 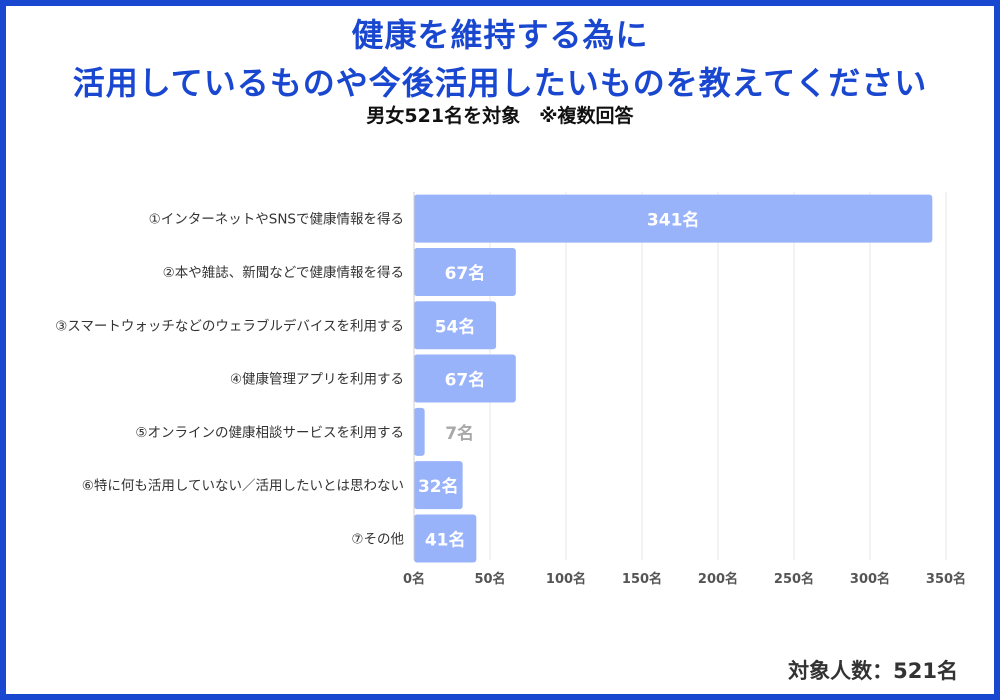 What do you see at coordinates (276, 219) in the screenshot?
I see `category-label: ①インターネットやSNSで健康情報を得る` at bounding box center [276, 219].